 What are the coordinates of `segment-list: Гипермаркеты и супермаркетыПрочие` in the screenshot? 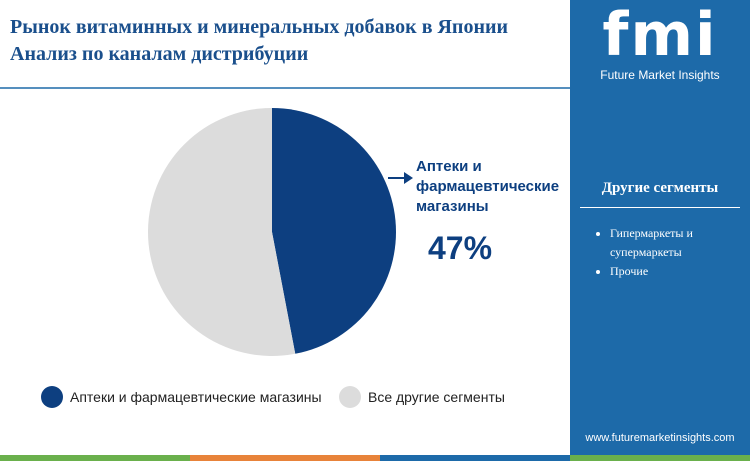 It's located at (671, 252).